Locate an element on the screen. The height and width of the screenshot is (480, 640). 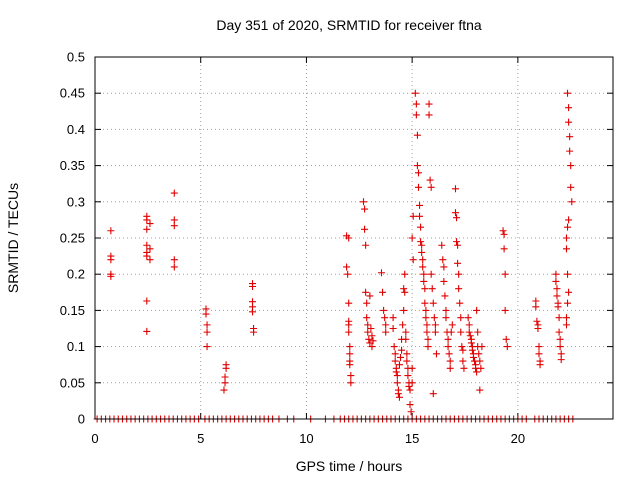
y-axis-label: SRMTID / TECUs is located at coordinates (13, 238).